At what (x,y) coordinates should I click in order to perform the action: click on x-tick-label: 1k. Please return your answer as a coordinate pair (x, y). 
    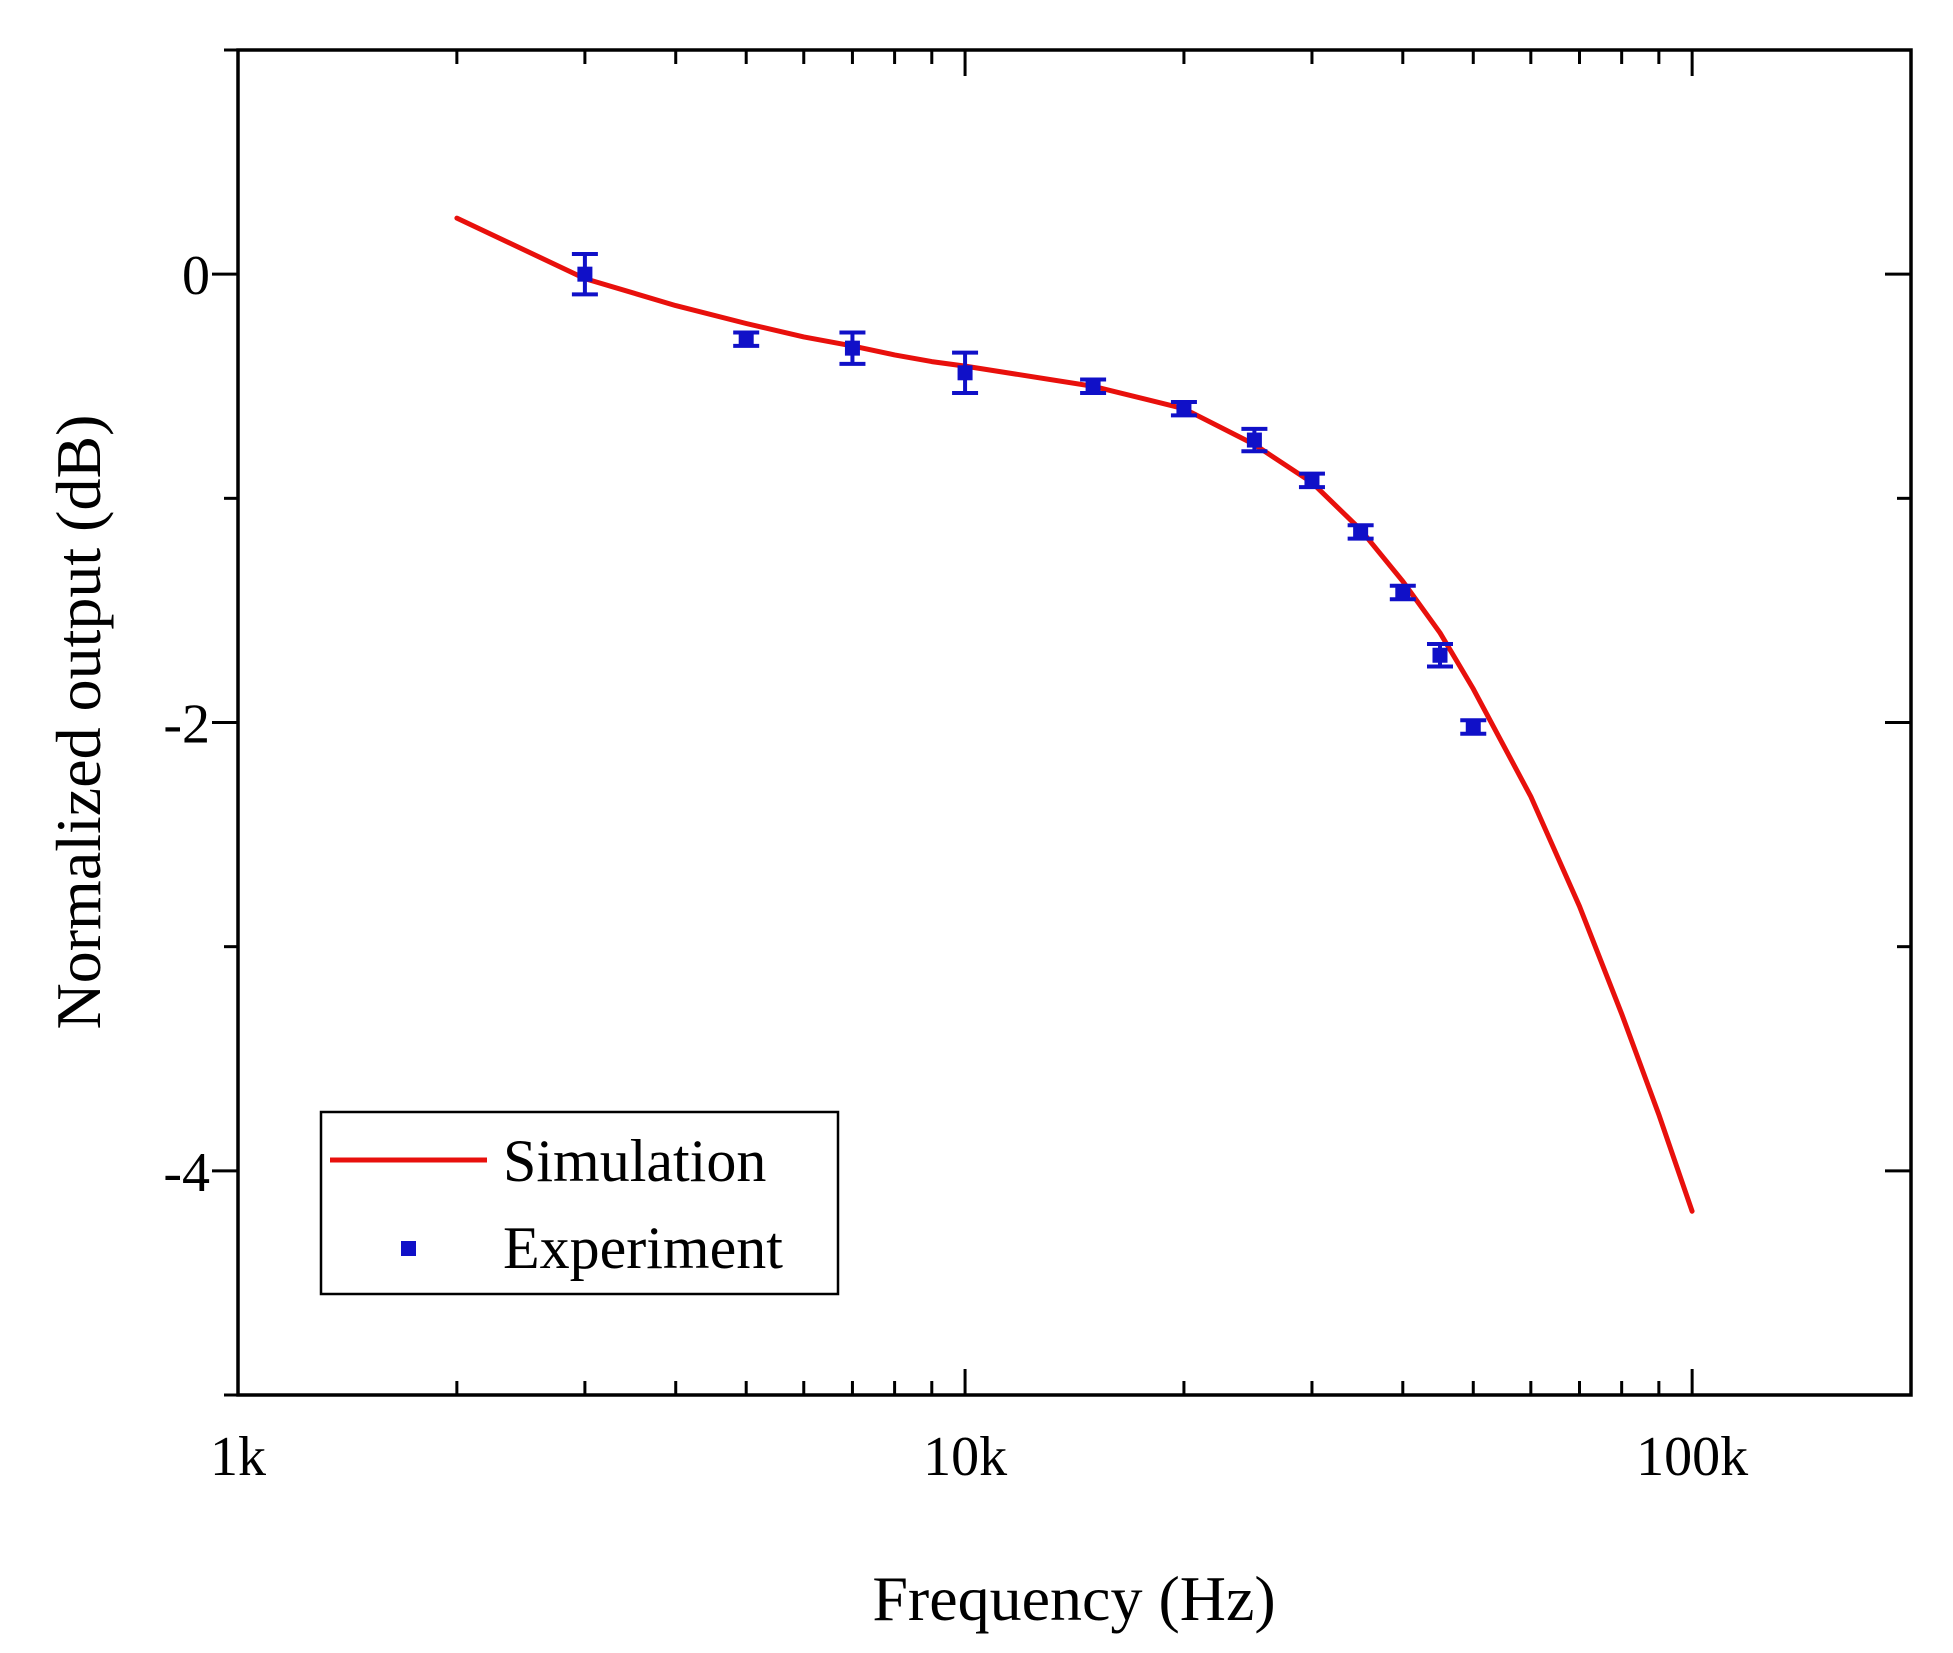
    Looking at the image, I should click on (238, 1457).